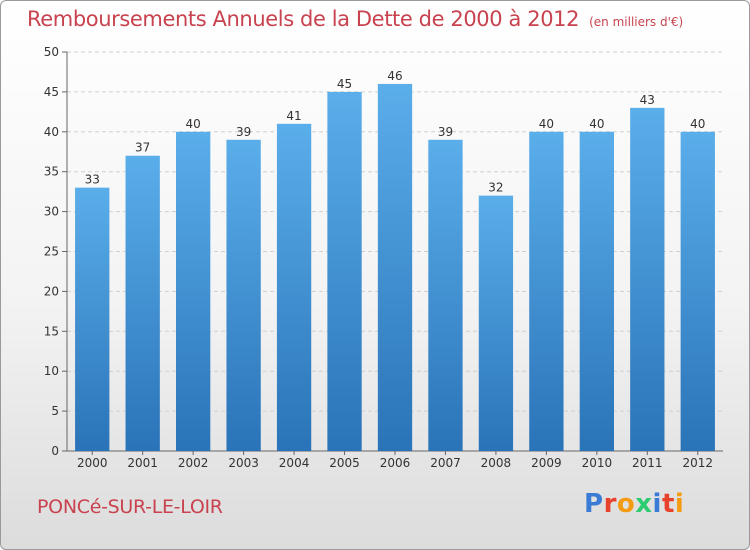 The height and width of the screenshot is (550, 750). Describe the element at coordinates (344, 463) in the screenshot. I see `x-tick-label: 2005` at that location.